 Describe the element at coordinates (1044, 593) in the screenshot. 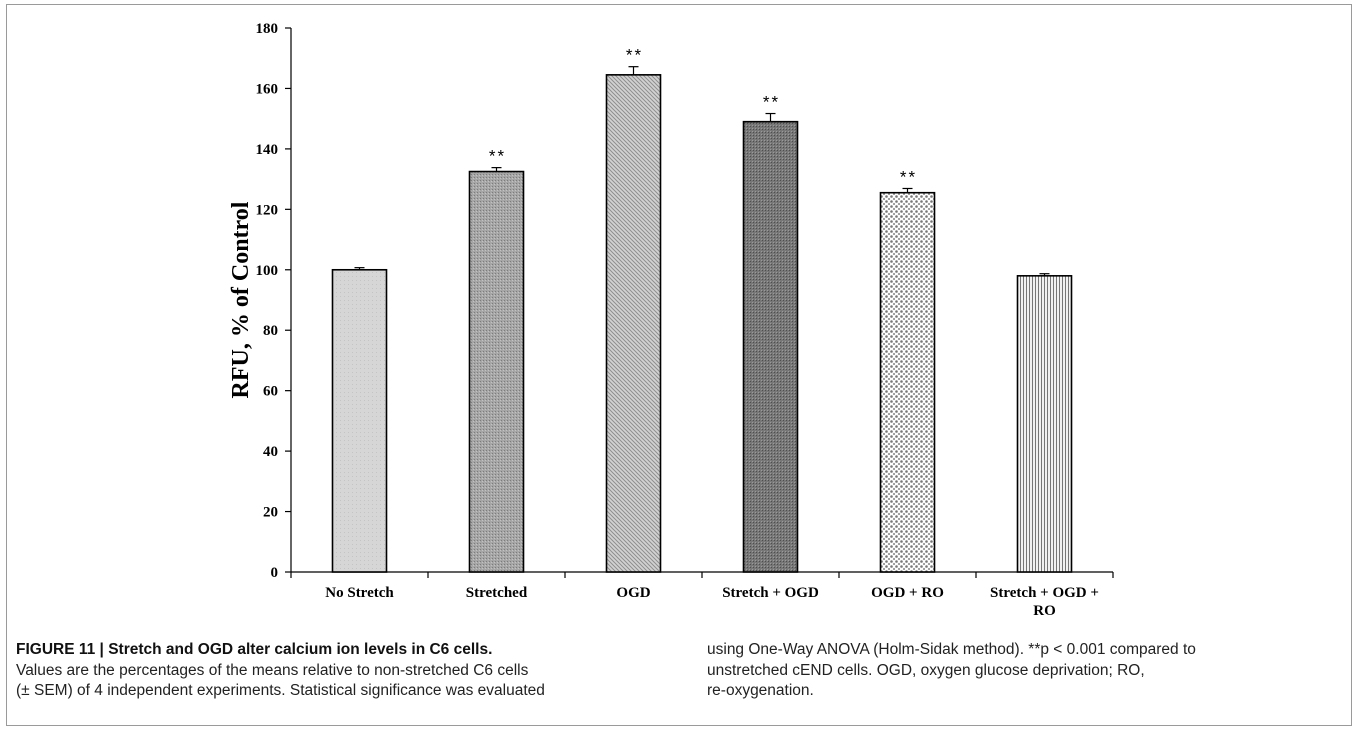

I see `x-tick-label: Stretch + OGD +` at that location.